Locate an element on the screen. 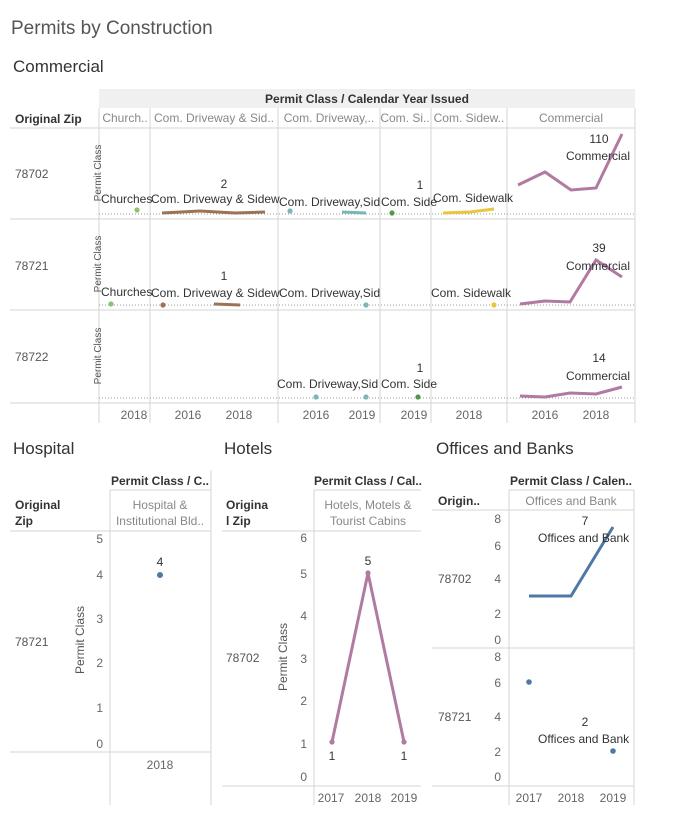 This screenshot has width=689, height=825. offices-title: Offices and Banks is located at coordinates (505, 448).